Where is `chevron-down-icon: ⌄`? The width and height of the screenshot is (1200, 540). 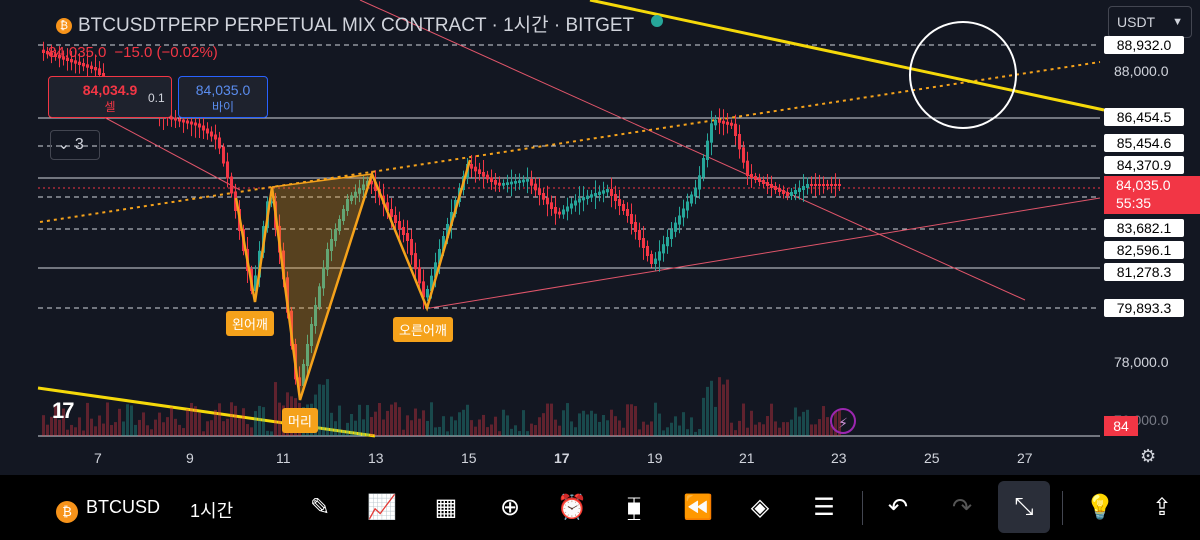
chevron-down-icon: ⌄ is located at coordinates (64, 144).